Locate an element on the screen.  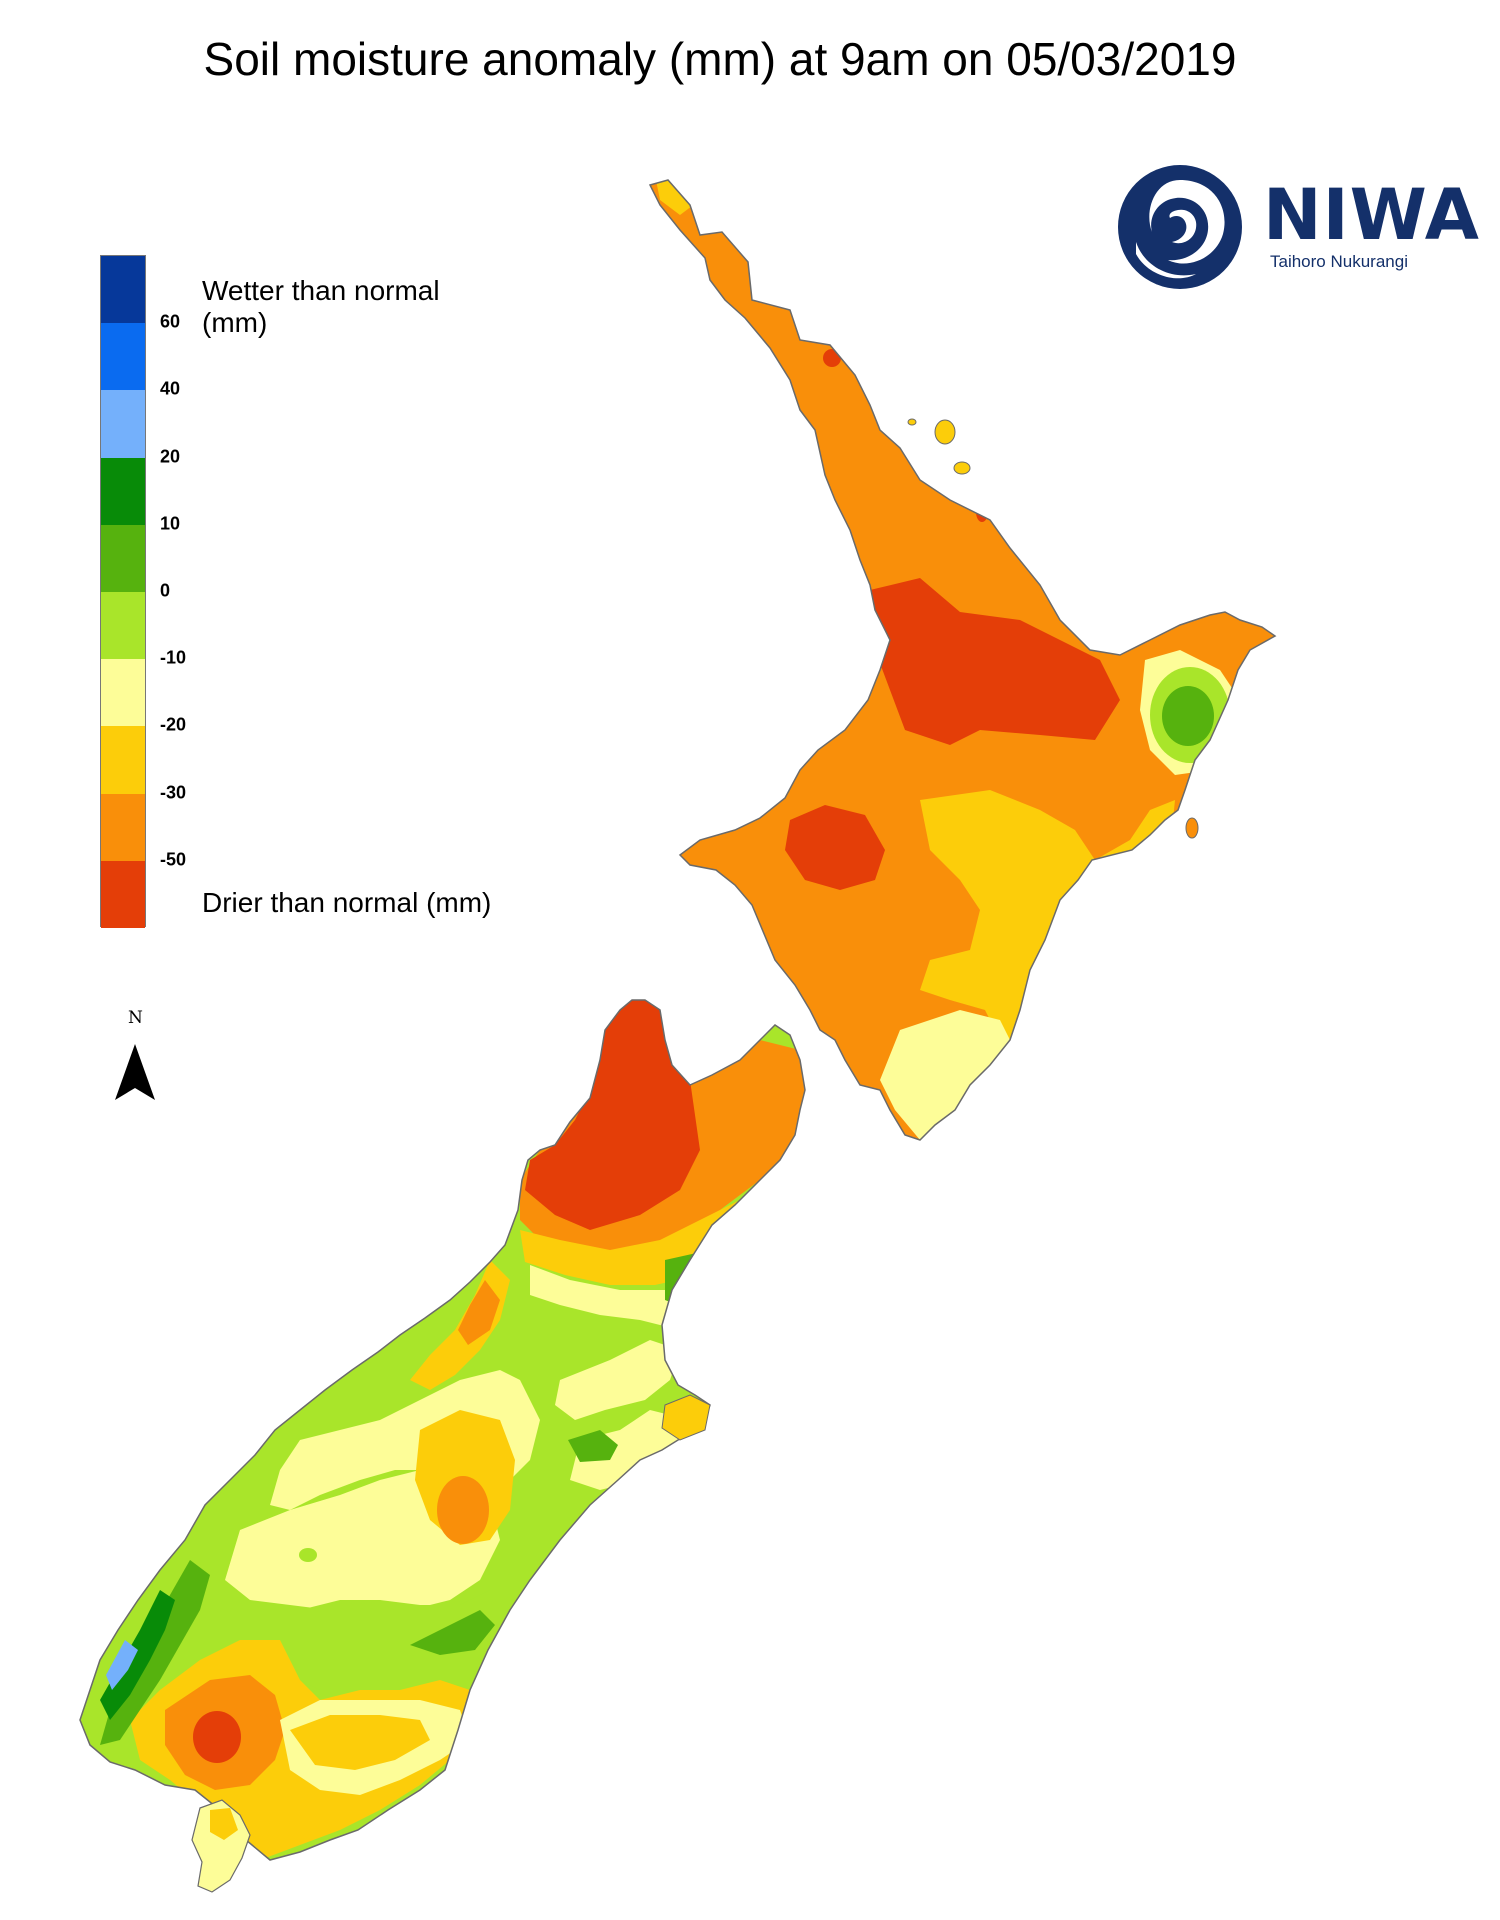
si-canterbury-coast-zone is located at coordinates (617, 1380).